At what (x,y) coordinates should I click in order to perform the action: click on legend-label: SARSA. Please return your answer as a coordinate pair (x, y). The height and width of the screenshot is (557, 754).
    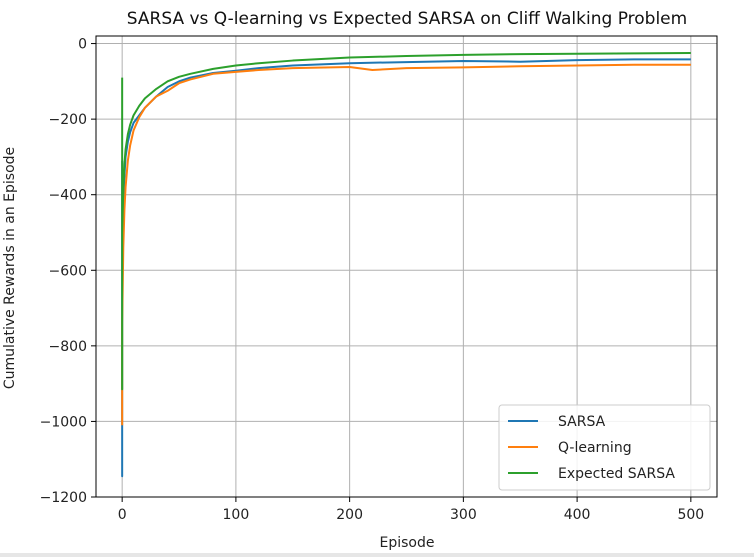
    Looking at the image, I should click on (582, 422).